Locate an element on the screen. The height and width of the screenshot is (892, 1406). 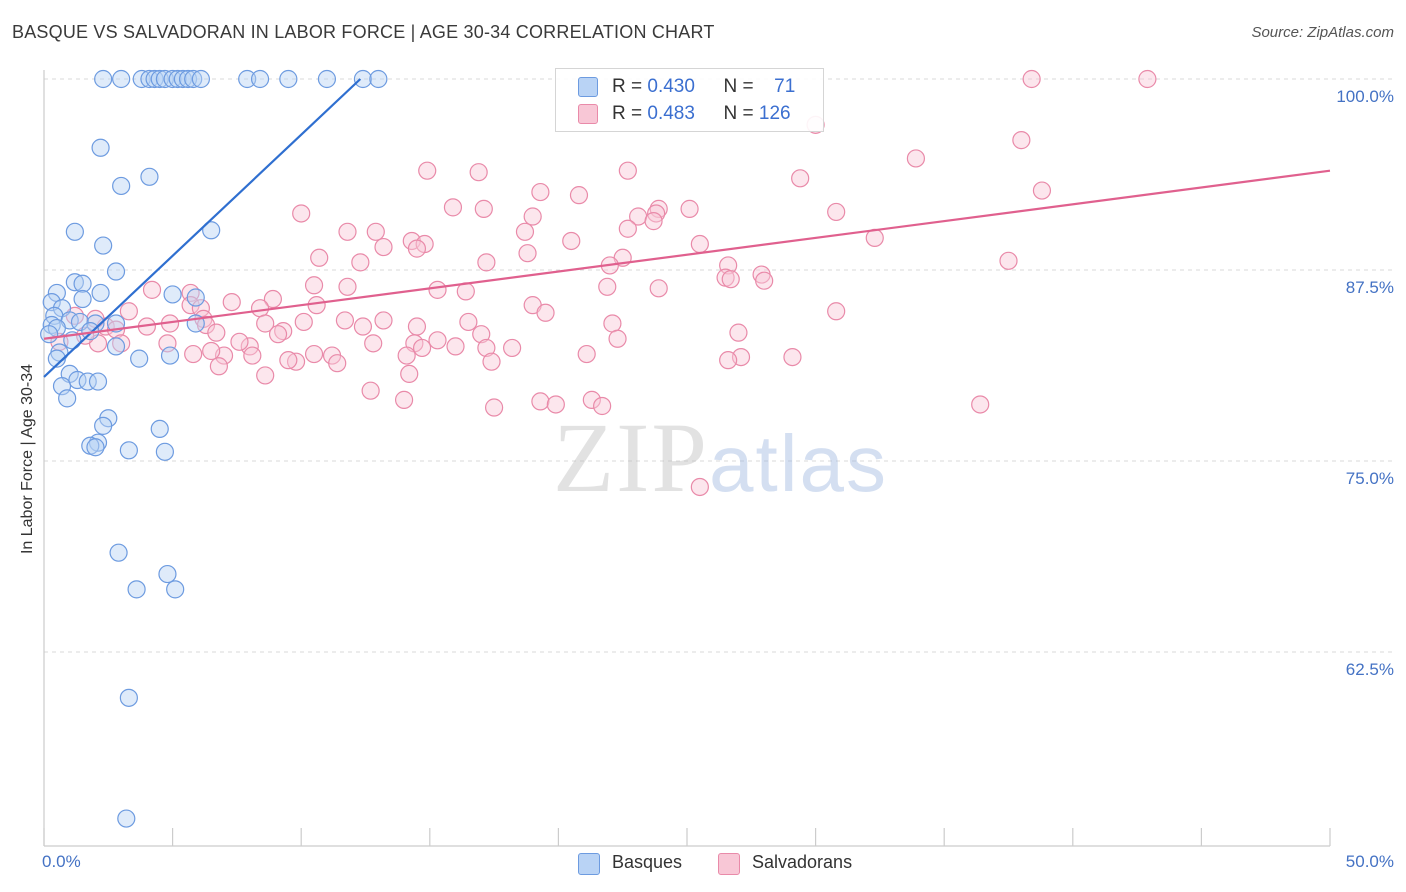
watermark: ZIPatlas is located at coordinates (720, 457).